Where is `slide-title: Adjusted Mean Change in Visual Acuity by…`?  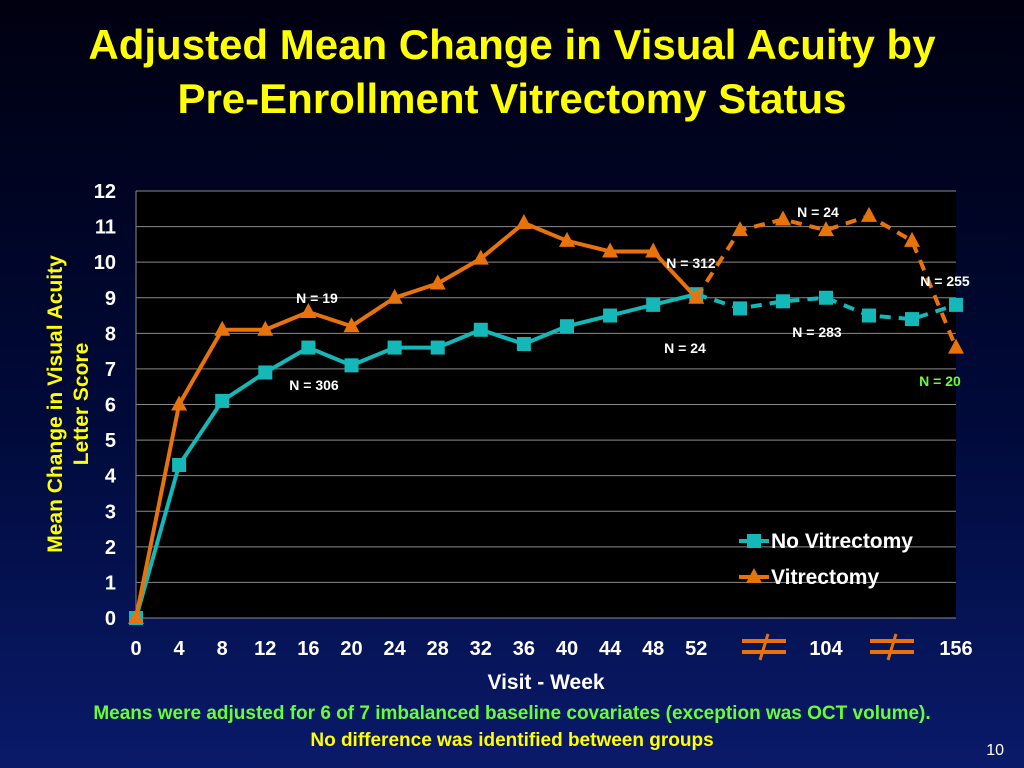
slide-title: Adjusted Mean Change in Visual Acuity by… is located at coordinates (512, 72).